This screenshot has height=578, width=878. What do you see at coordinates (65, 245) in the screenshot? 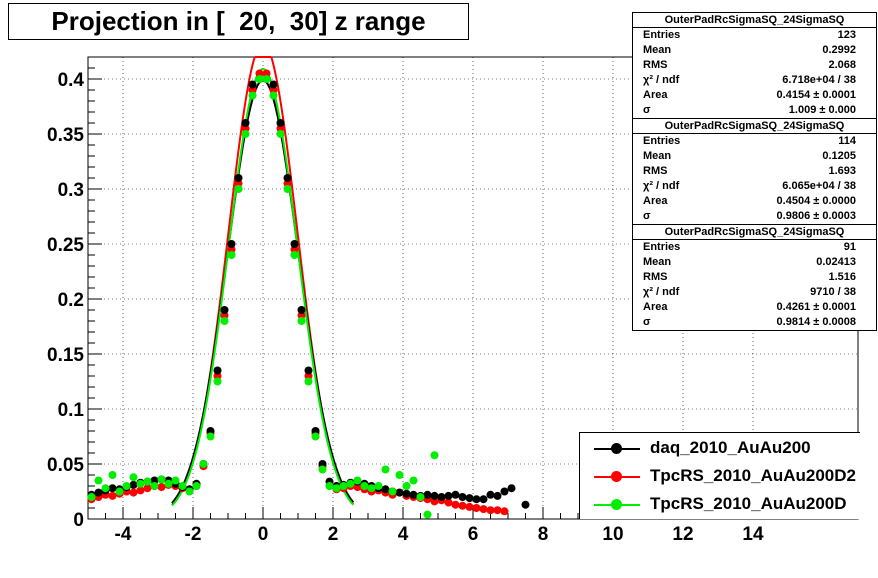
I see `y-tick-label: 0.25` at bounding box center [65, 245].